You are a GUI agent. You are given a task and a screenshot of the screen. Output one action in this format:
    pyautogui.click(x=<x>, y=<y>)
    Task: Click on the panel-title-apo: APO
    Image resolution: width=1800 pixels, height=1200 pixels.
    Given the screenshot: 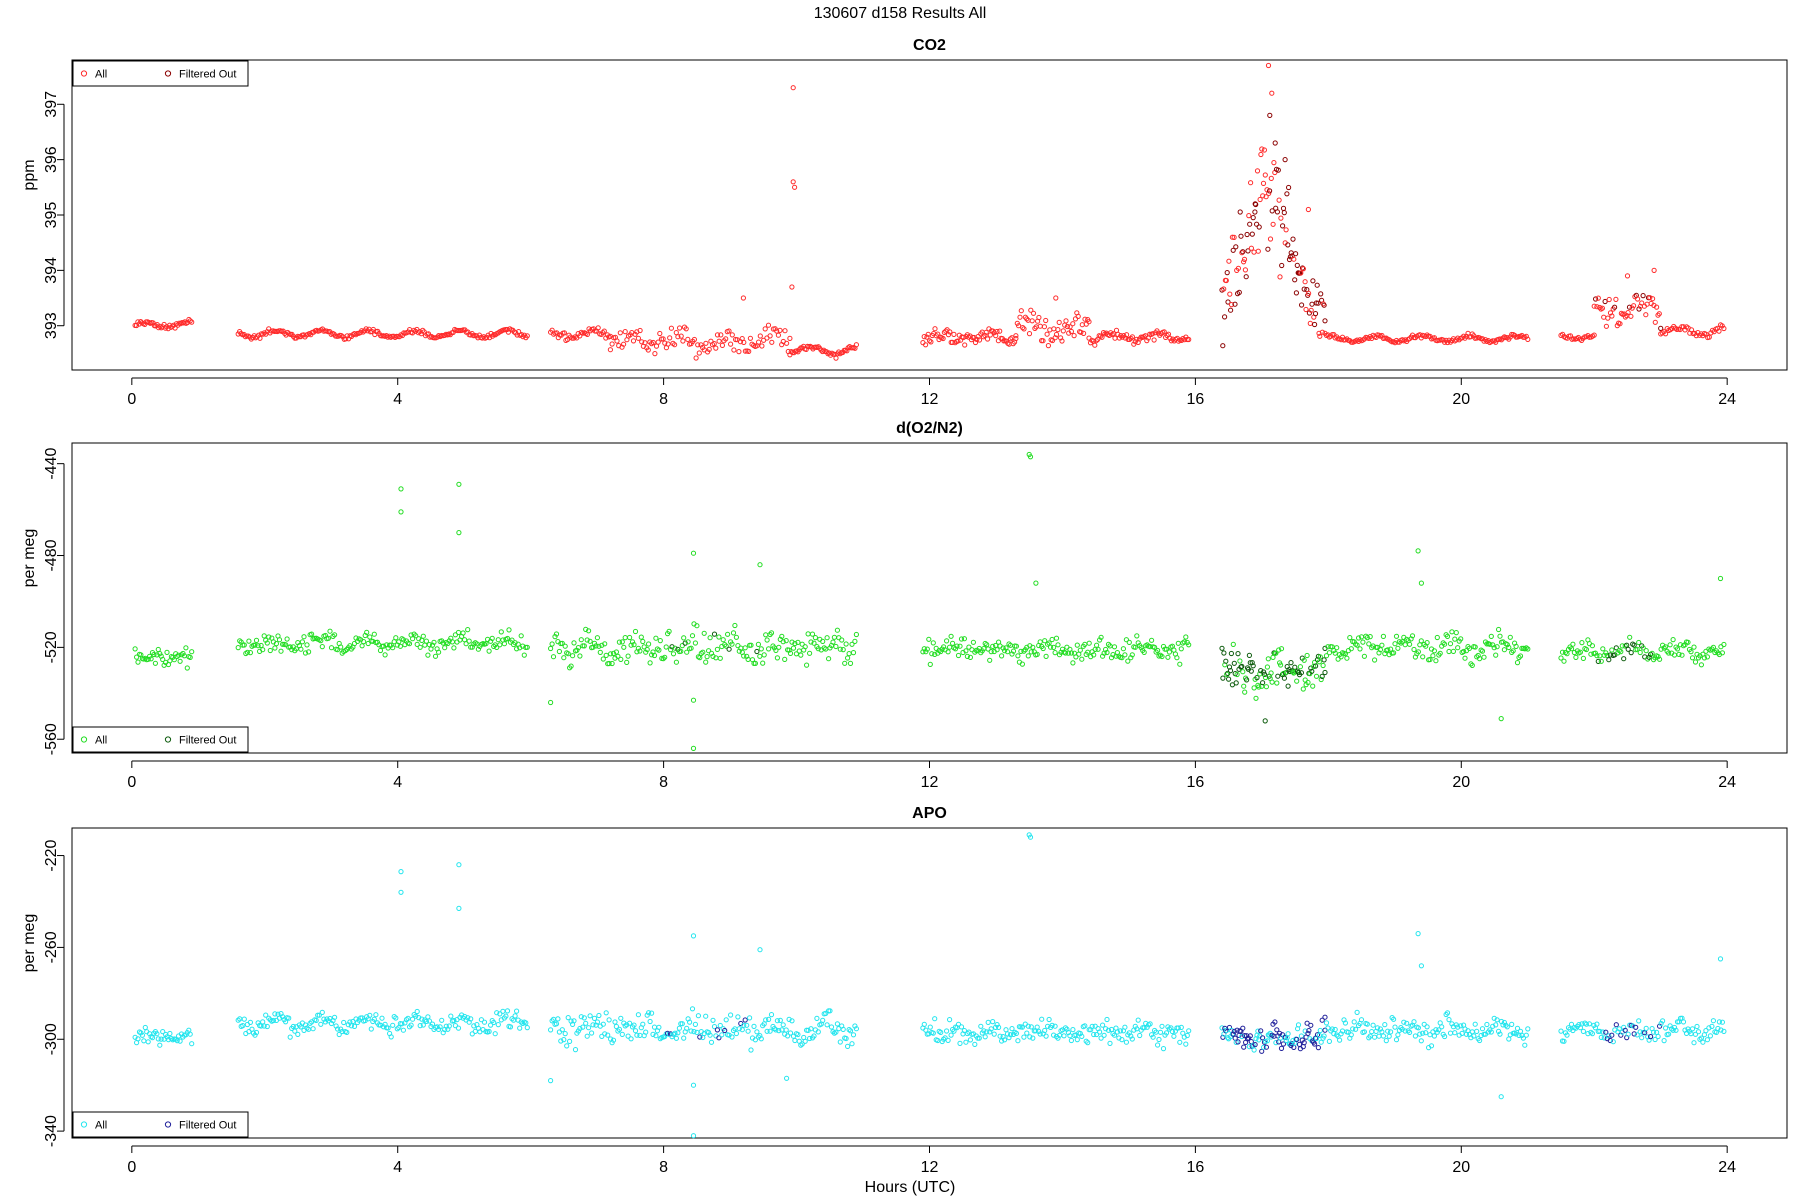 What is the action you would take?
    pyautogui.click(x=929, y=813)
    